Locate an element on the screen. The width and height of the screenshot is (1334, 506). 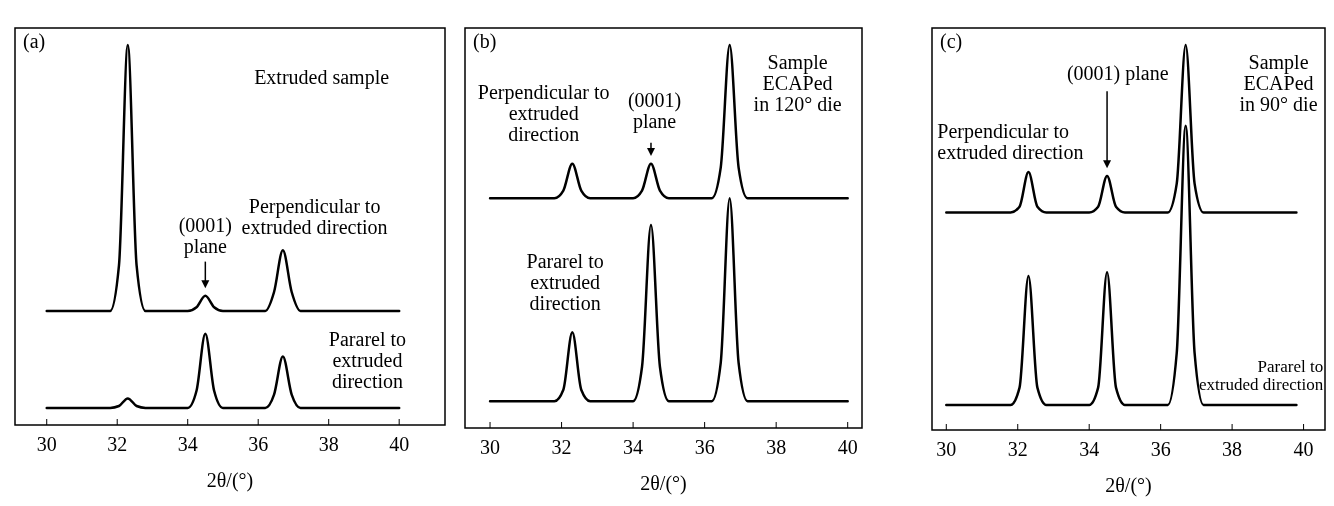
chart-title: (c) is located at coordinates (951, 41).